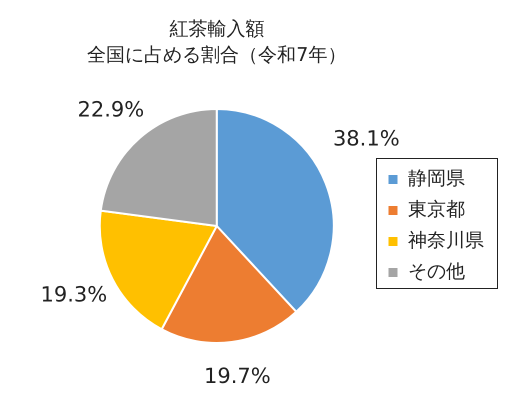 Image resolution: width=516 pixels, height=398 pixels. What do you see at coordinates (237, 376) in the screenshot?
I see `data-label: 19.7%` at bounding box center [237, 376].